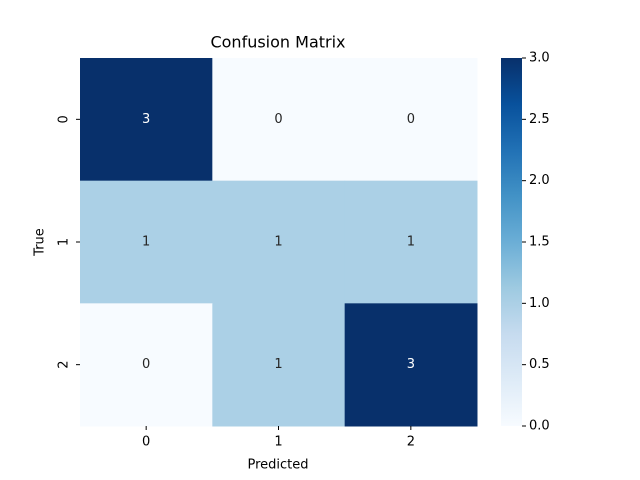 The height and width of the screenshot is (480, 640). Describe the element at coordinates (539, 426) in the screenshot. I see `colorbar-tick-label: 0.0` at that location.